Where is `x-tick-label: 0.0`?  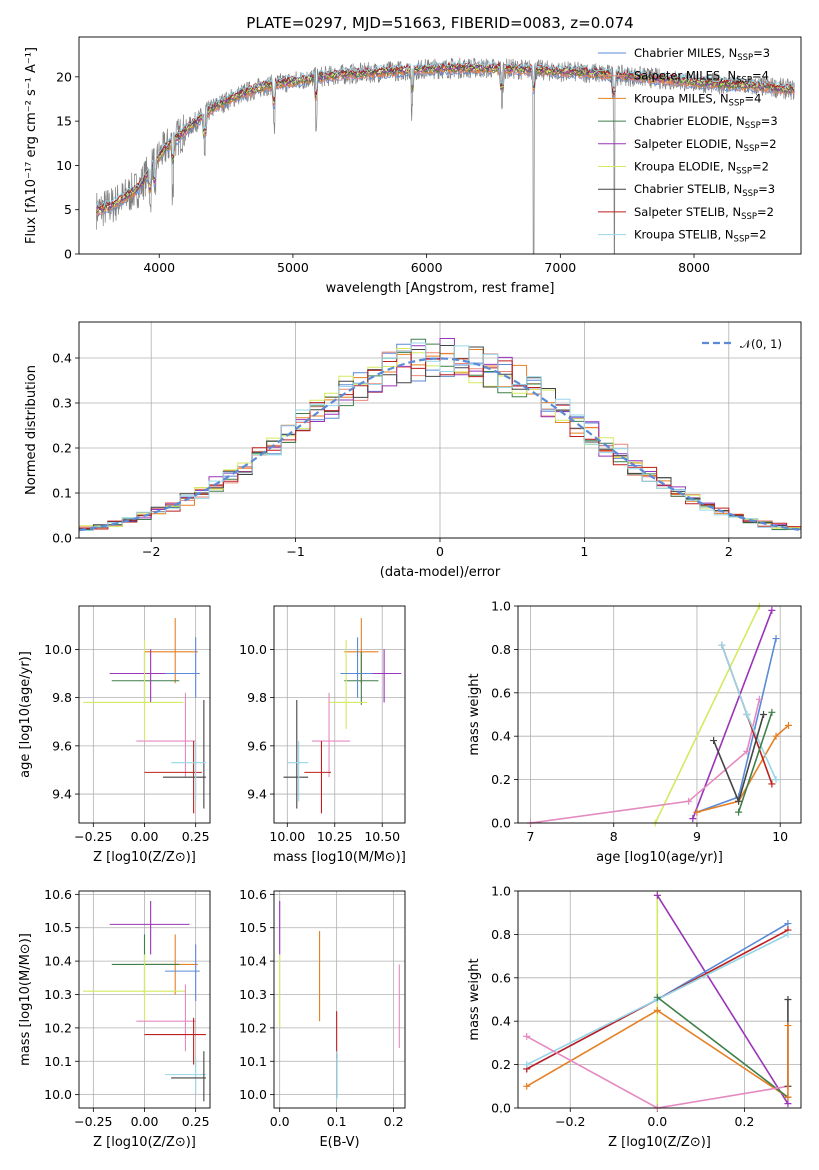
x-tick-label: 0.0 is located at coordinates (657, 1121).